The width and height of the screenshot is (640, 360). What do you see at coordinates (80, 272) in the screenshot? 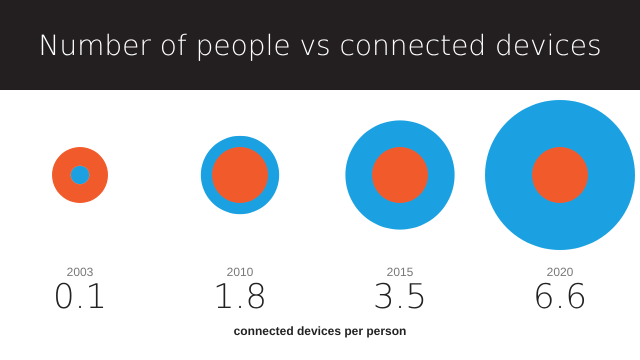
I see `category-label: 2003` at bounding box center [80, 272].